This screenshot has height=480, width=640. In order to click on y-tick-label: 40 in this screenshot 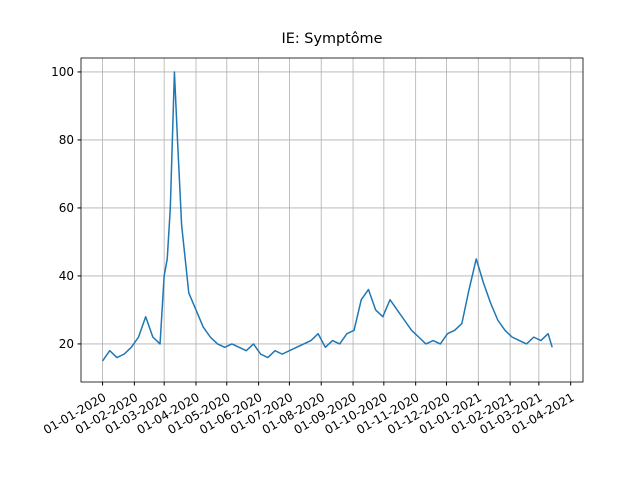, I will do `click(66, 276)`.